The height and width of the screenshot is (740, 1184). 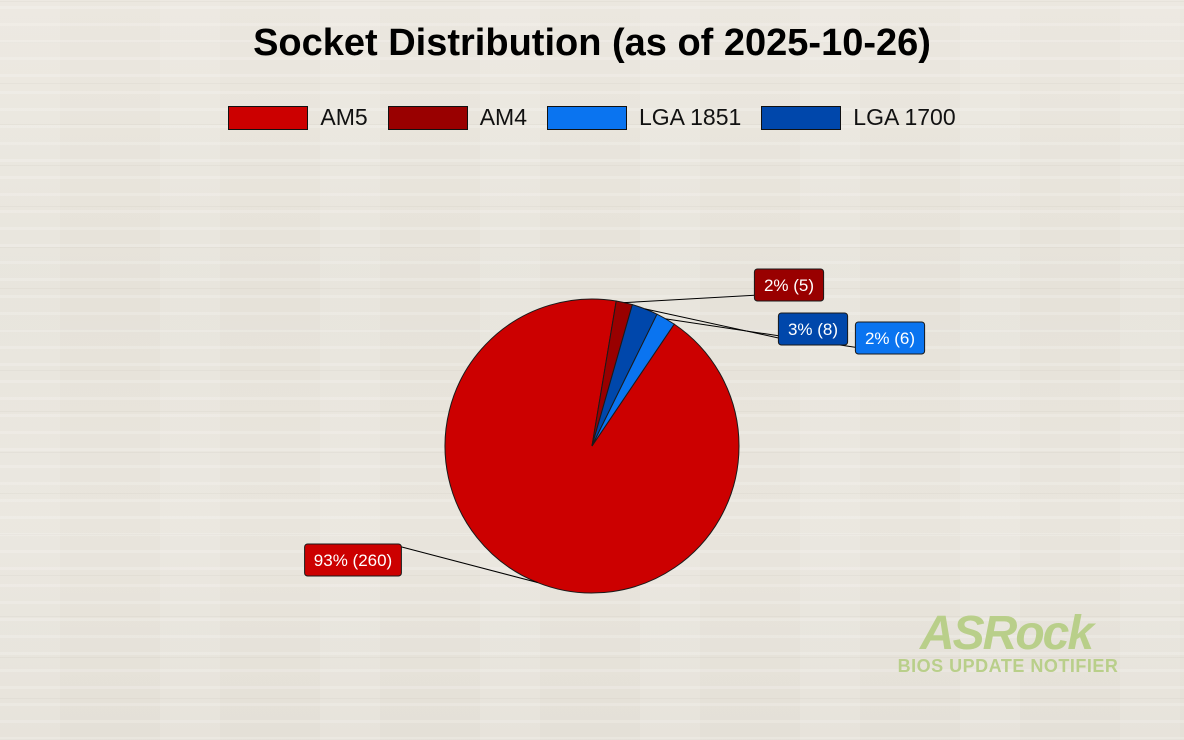 I want to click on asrock-logo: ASRock BIOS UPDATE NOTIFIER, so click(x=1008, y=646).